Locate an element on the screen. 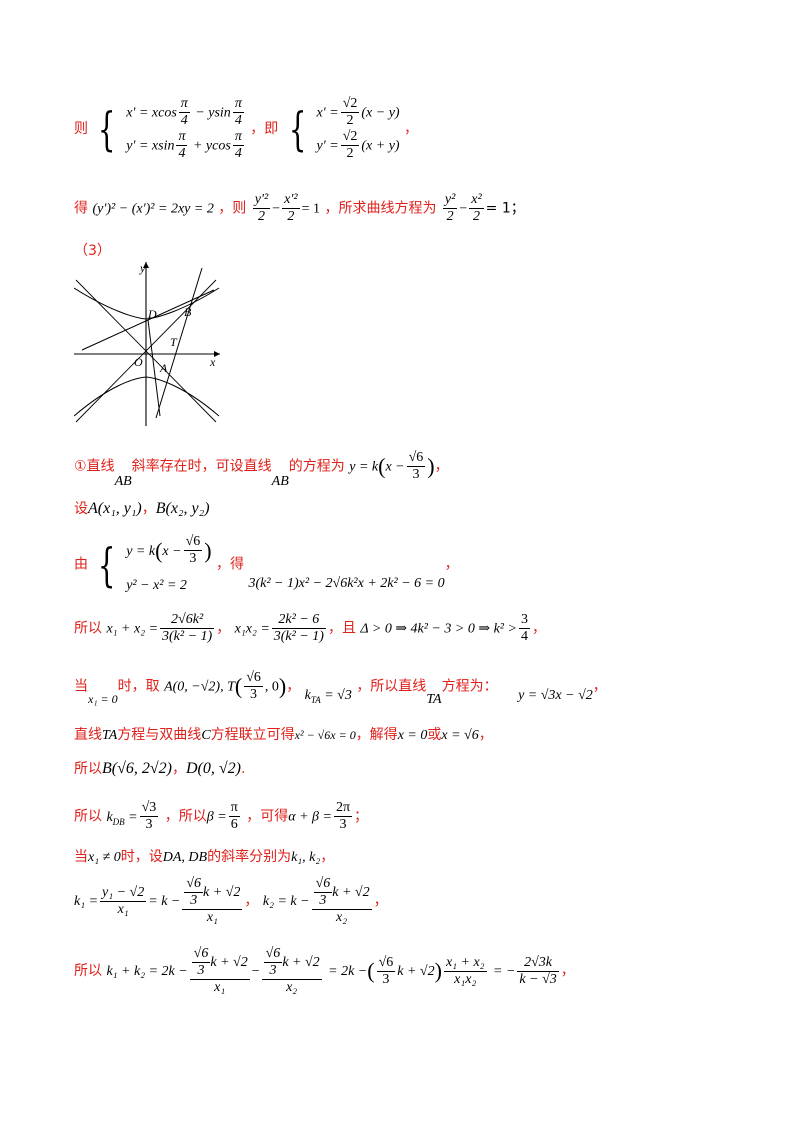 This screenshot has height=1132, width=800. label-x: x is located at coordinates (212, 362).